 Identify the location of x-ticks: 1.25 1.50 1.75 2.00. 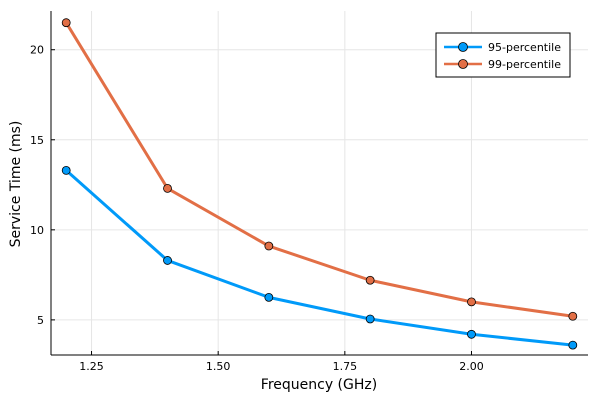
(281, 362).